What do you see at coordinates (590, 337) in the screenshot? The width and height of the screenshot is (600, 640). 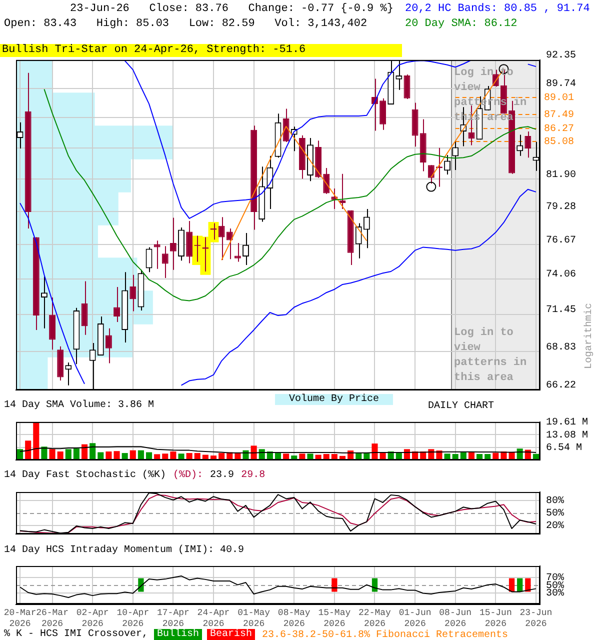 I see `y-axis-title: Logarithmic` at bounding box center [590, 337].